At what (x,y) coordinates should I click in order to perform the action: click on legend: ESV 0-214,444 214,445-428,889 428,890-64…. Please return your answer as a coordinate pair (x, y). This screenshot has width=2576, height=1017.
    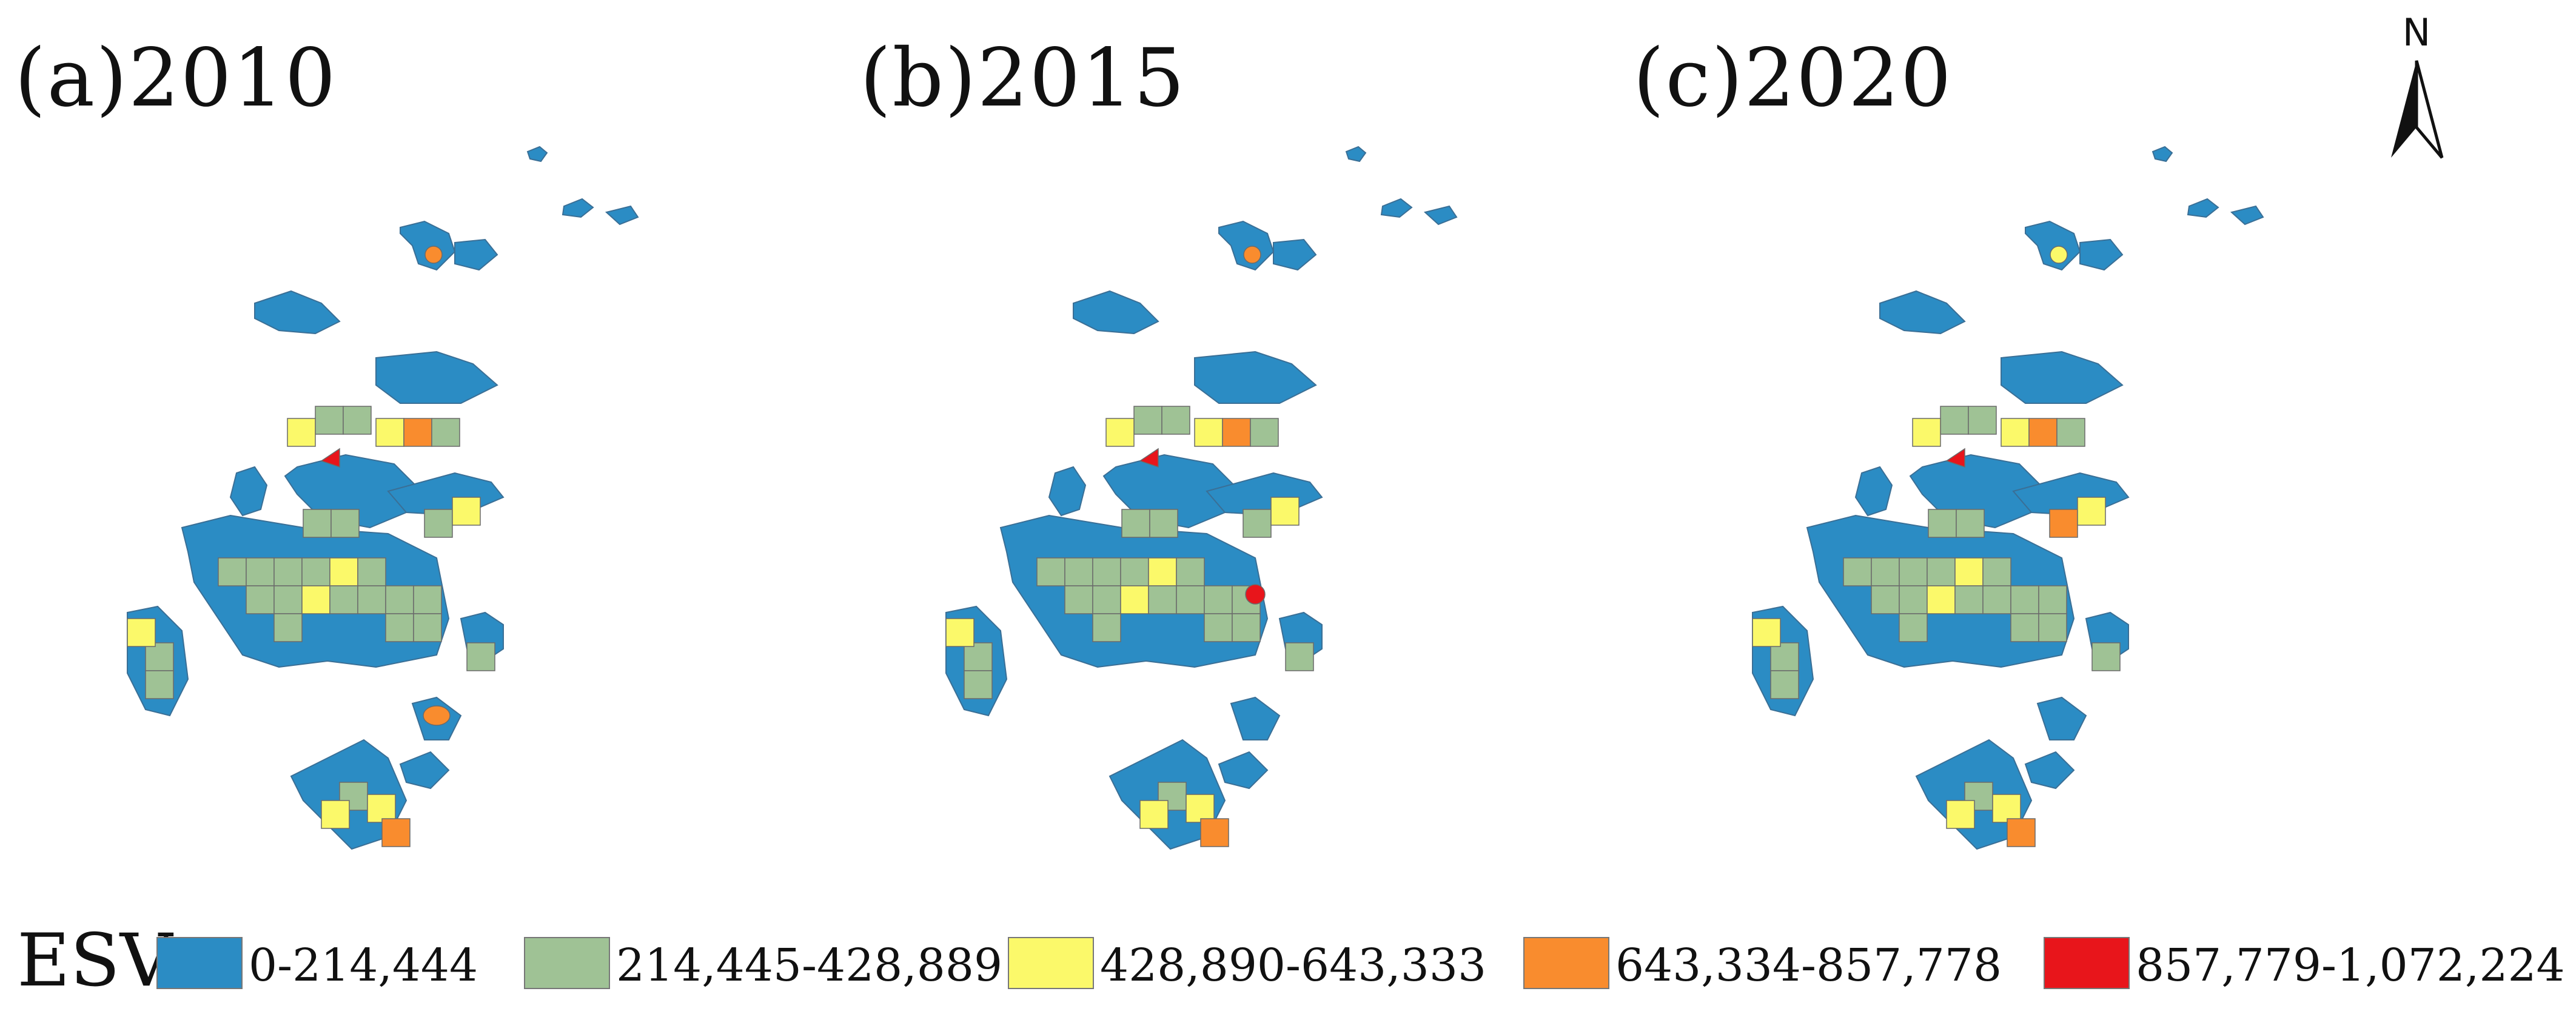
    Looking at the image, I should click on (1288, 955).